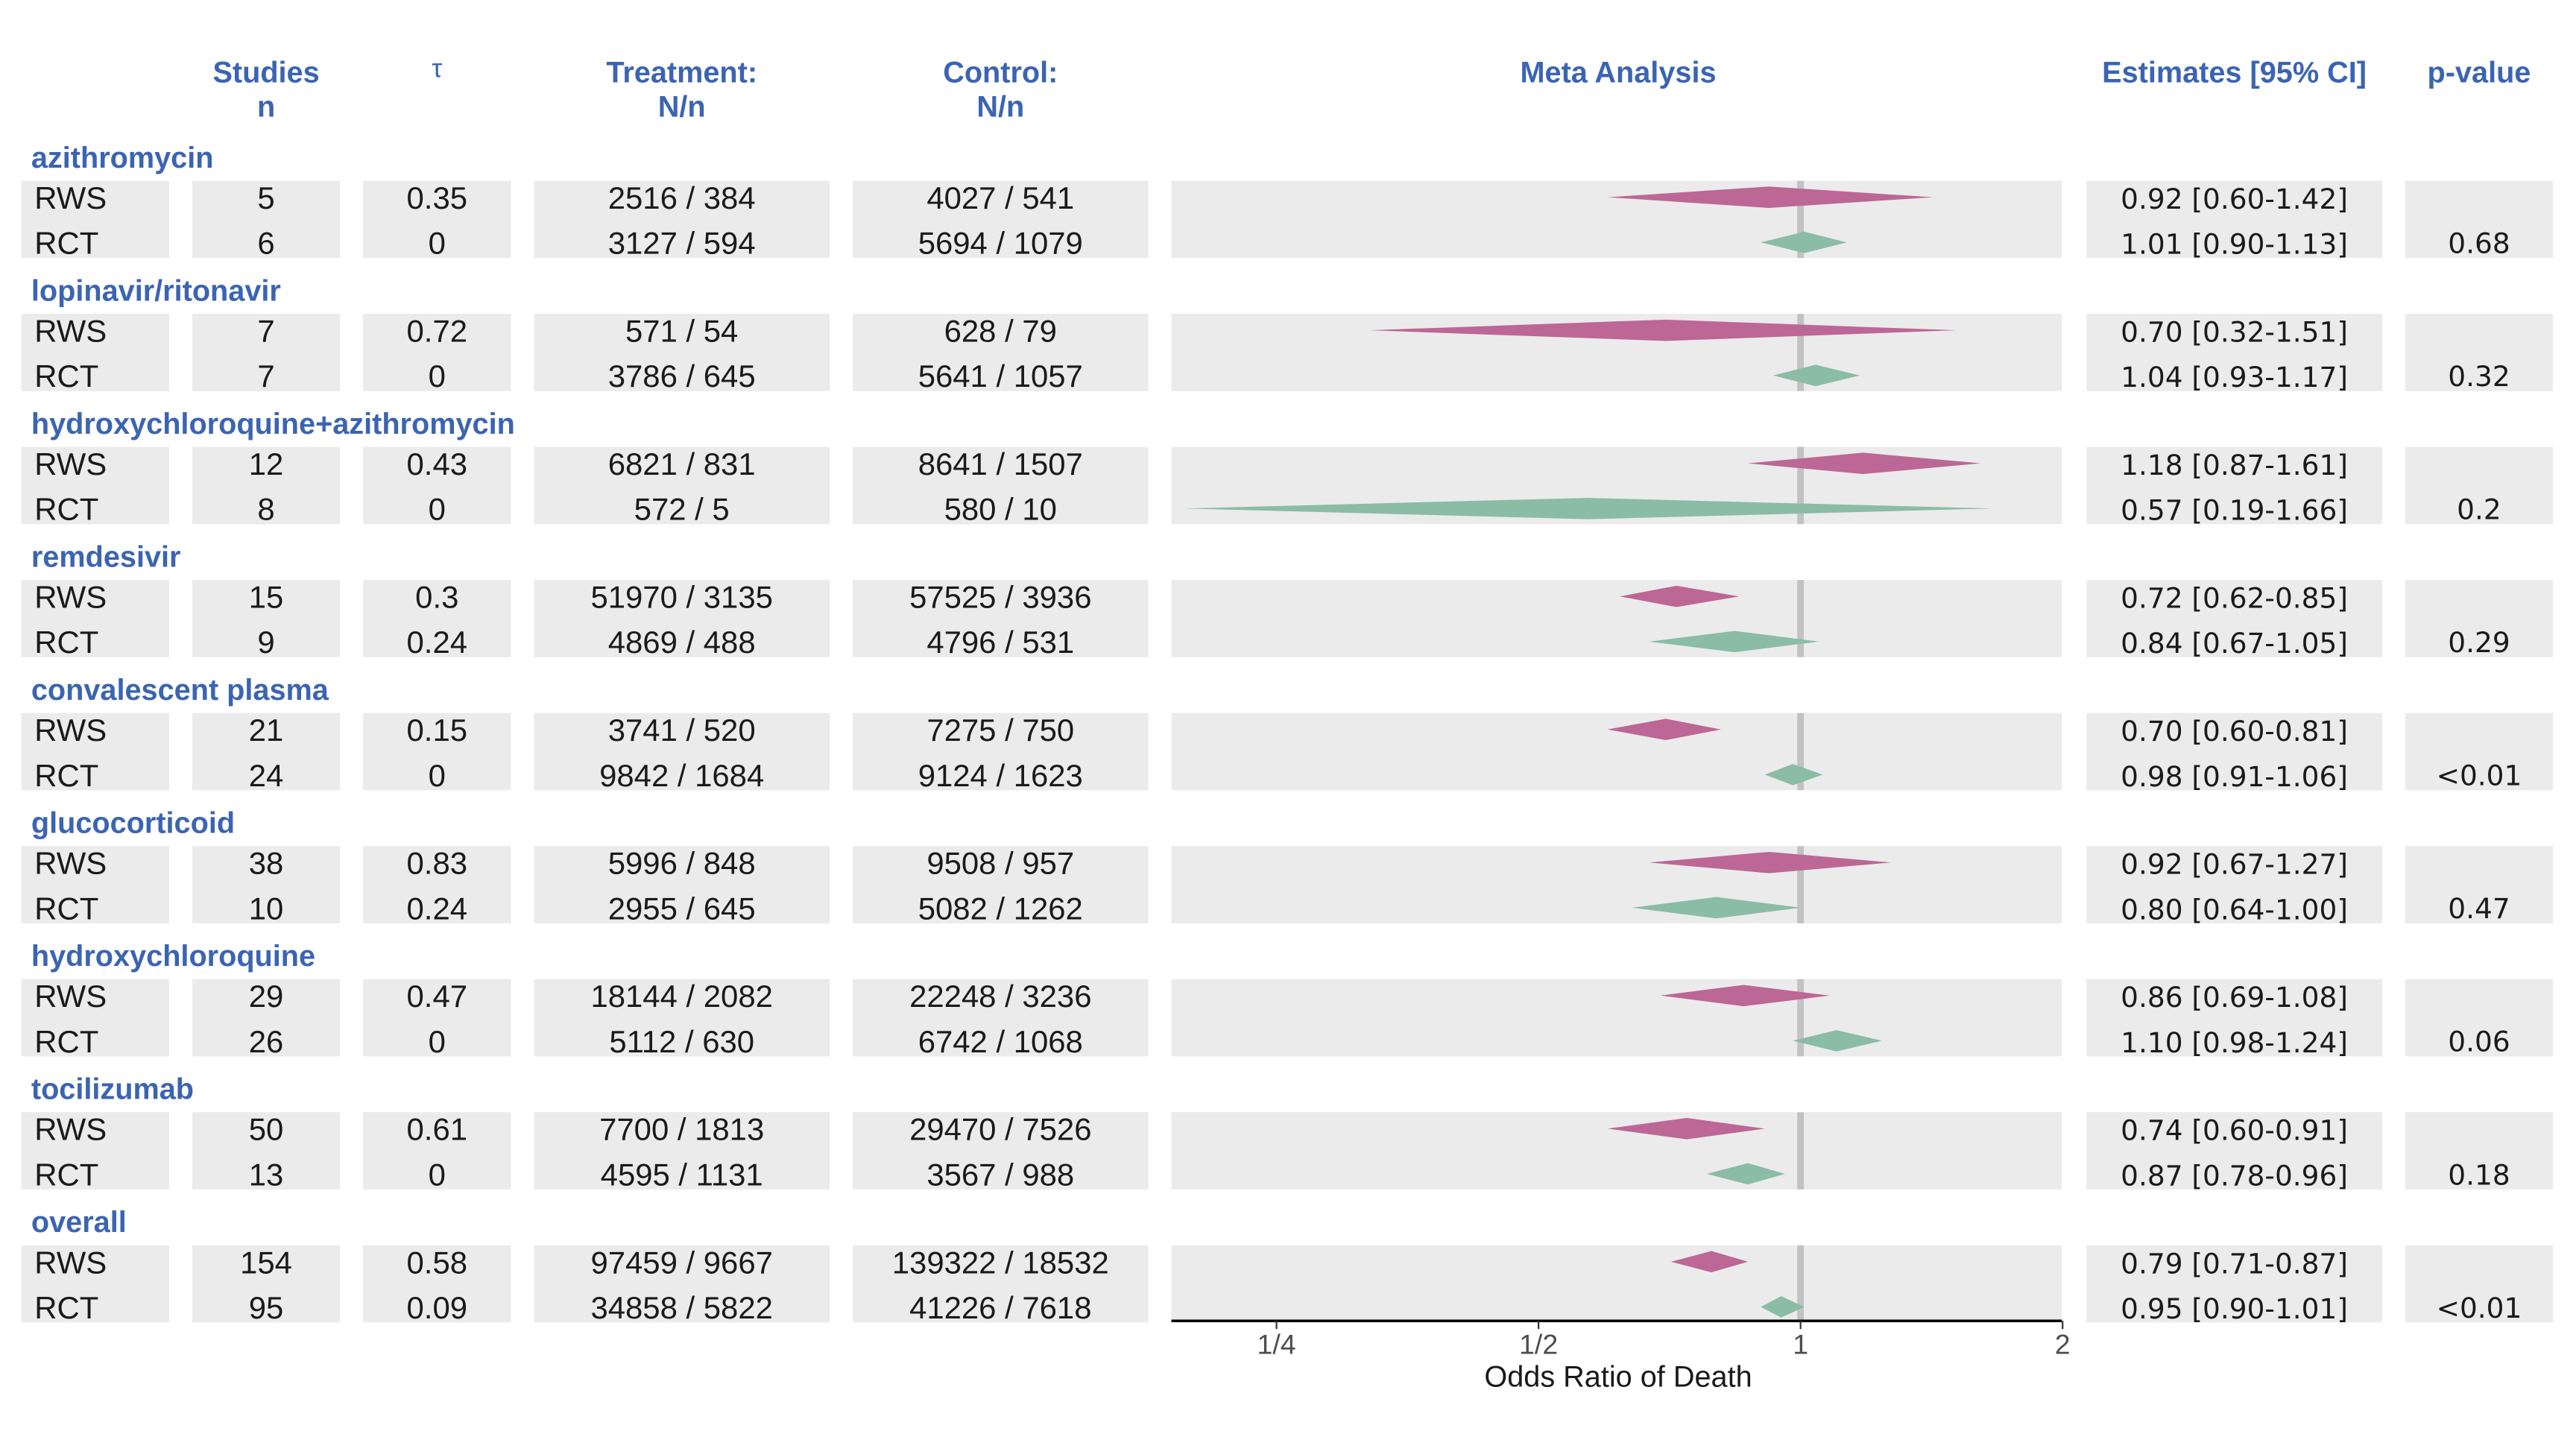  What do you see at coordinates (265, 331) in the screenshot?
I see `studies-n: 7` at bounding box center [265, 331].